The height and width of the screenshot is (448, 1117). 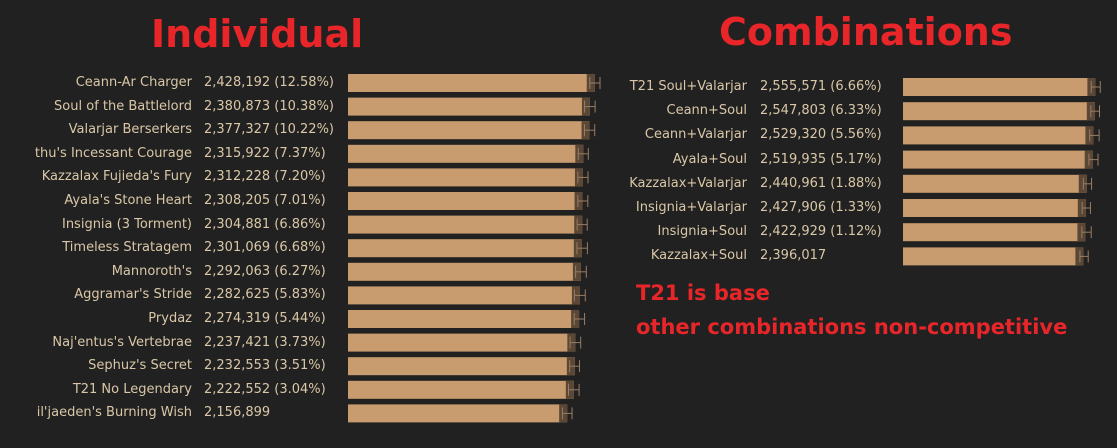 I want to click on combinations-value-label: 2,396,017, so click(x=793, y=256).